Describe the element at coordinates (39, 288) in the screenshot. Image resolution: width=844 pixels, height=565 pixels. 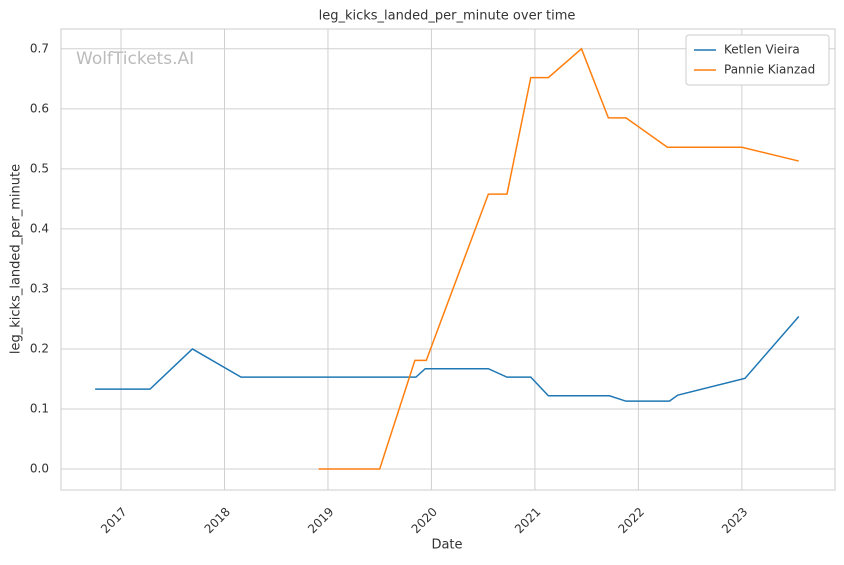
I see `y-tick-label: 0.3` at that location.